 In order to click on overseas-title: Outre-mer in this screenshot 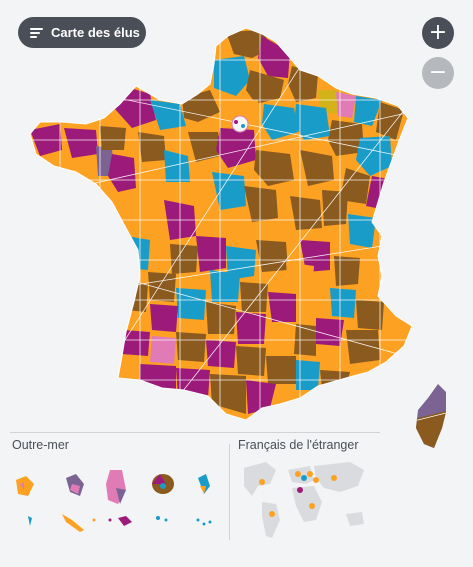, I will do `click(40, 445)`.